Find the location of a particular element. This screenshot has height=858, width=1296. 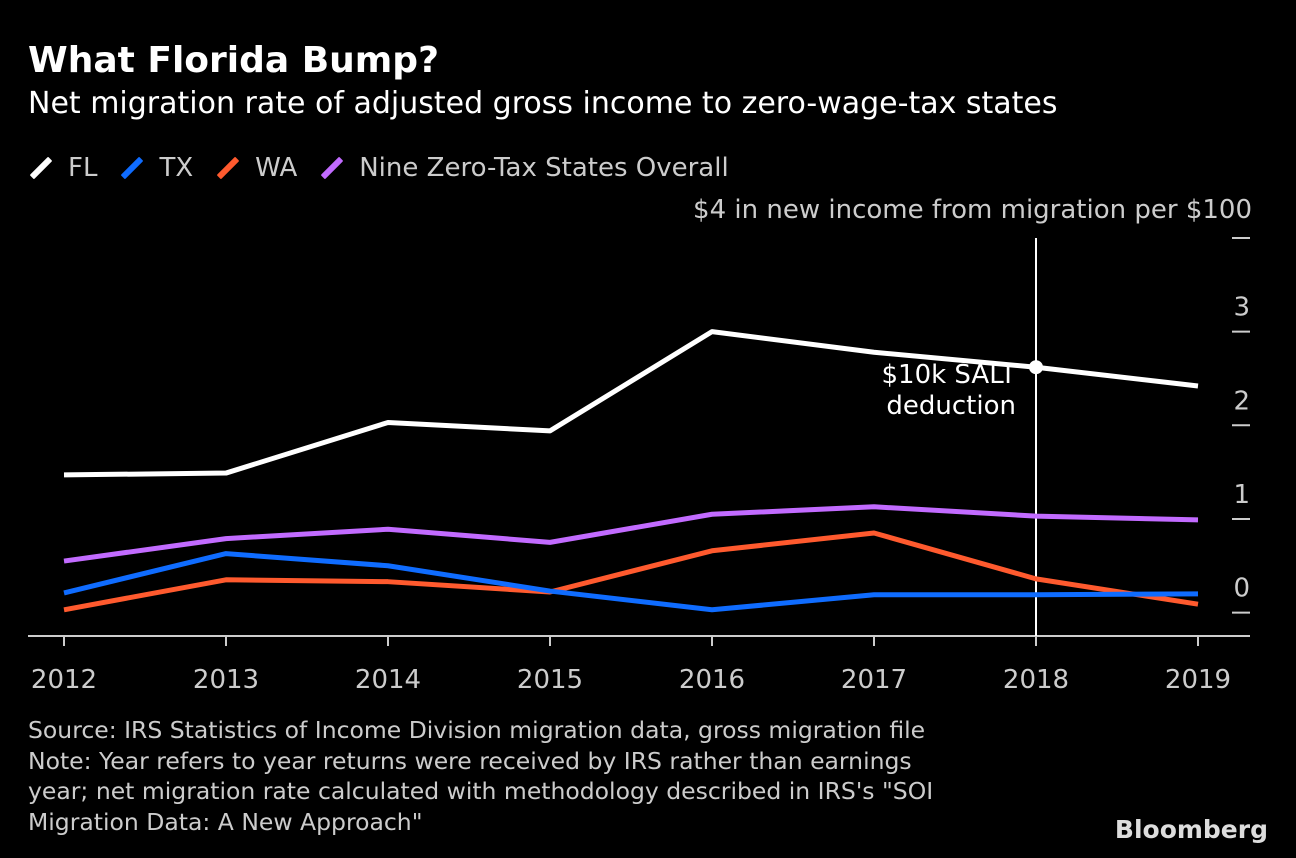

x-tick-label: 2015 is located at coordinates (550, 680).